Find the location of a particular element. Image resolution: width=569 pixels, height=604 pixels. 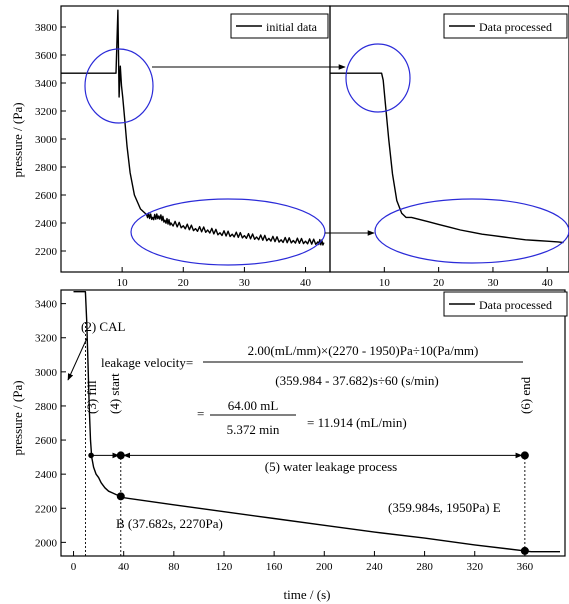

annotation-start: (4) start is located at coordinates (114, 393).